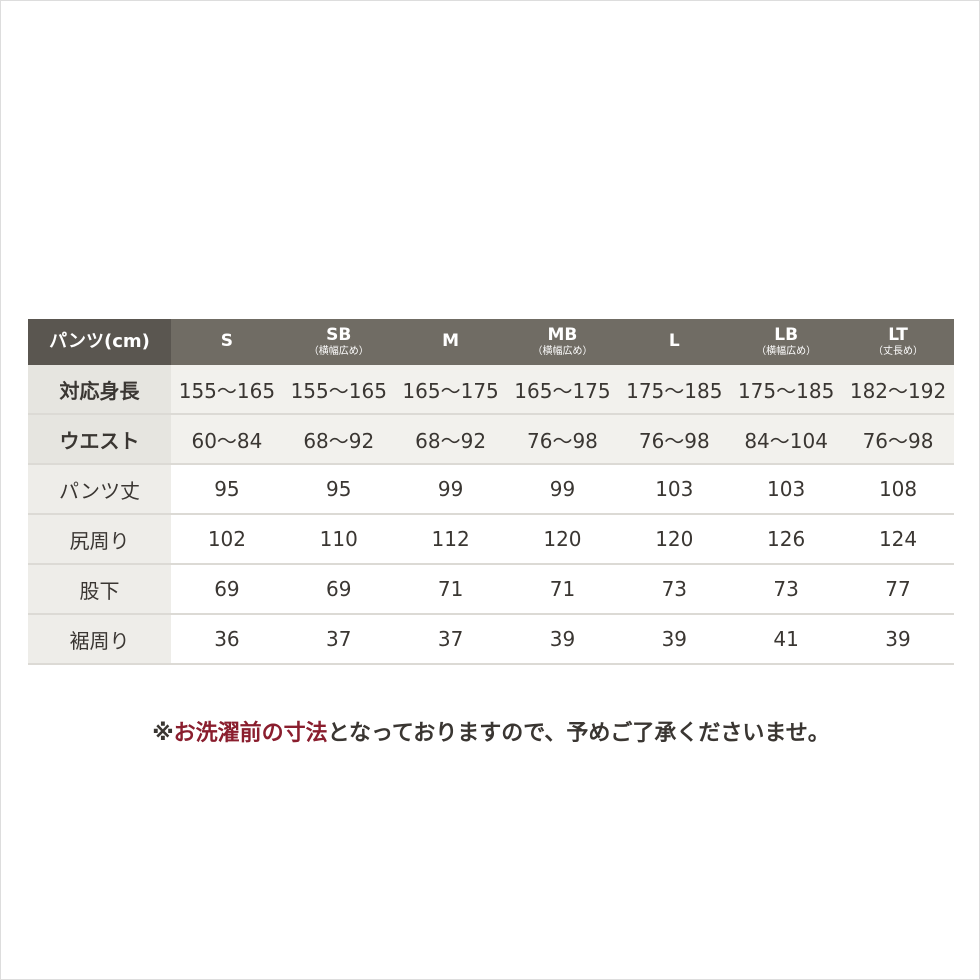  What do you see at coordinates (227, 439) in the screenshot?
I see `cell-value: 60〜84` at bounding box center [227, 439].